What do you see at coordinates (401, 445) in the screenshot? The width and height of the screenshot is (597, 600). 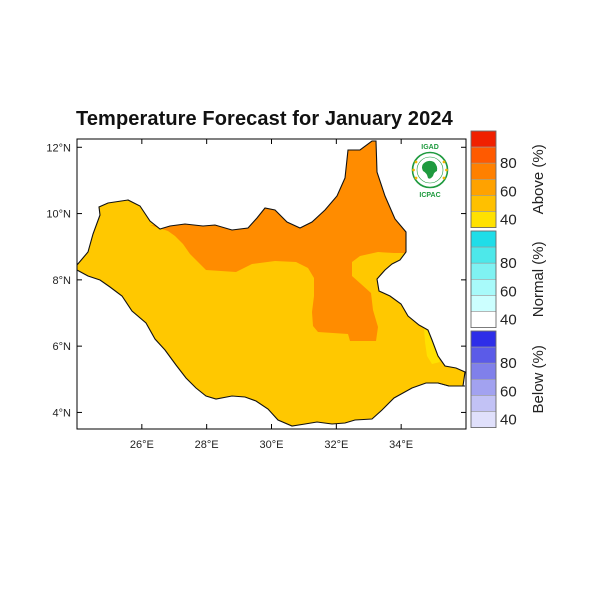 I see `x-tick-label: 34°E` at bounding box center [401, 445].